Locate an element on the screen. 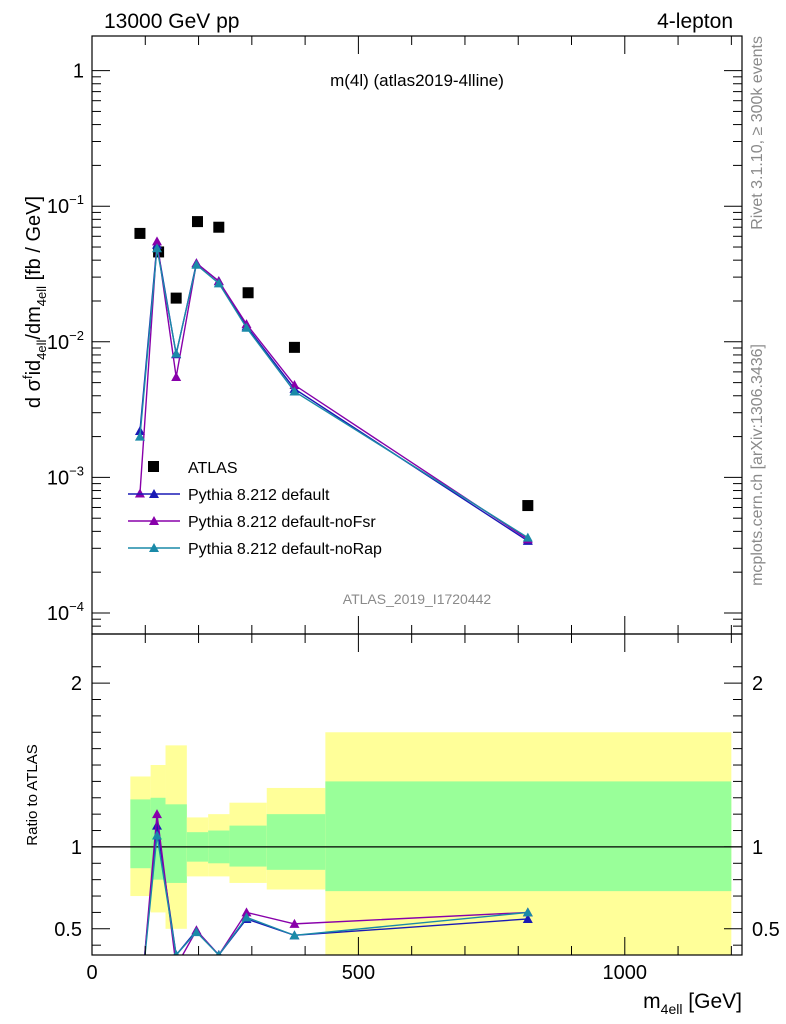  y-tick-label: 10⁻¹ is located at coordinates (65, 205).